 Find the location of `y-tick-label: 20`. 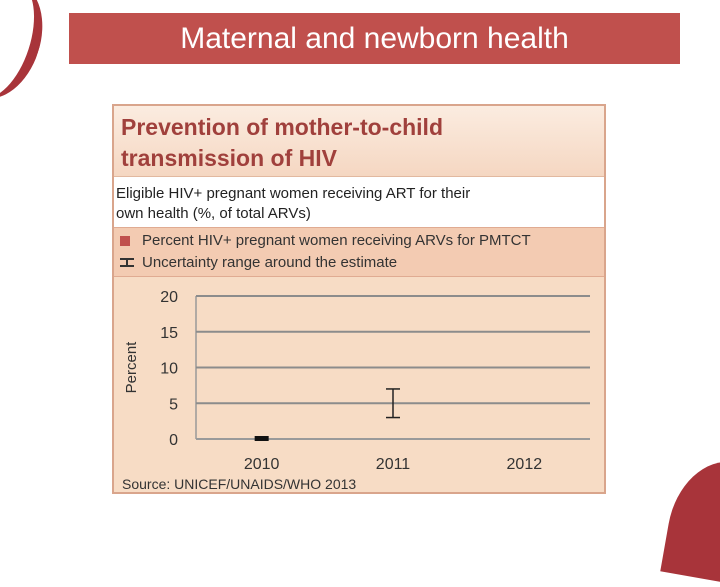

y-tick-label: 20 is located at coordinates (169, 297).